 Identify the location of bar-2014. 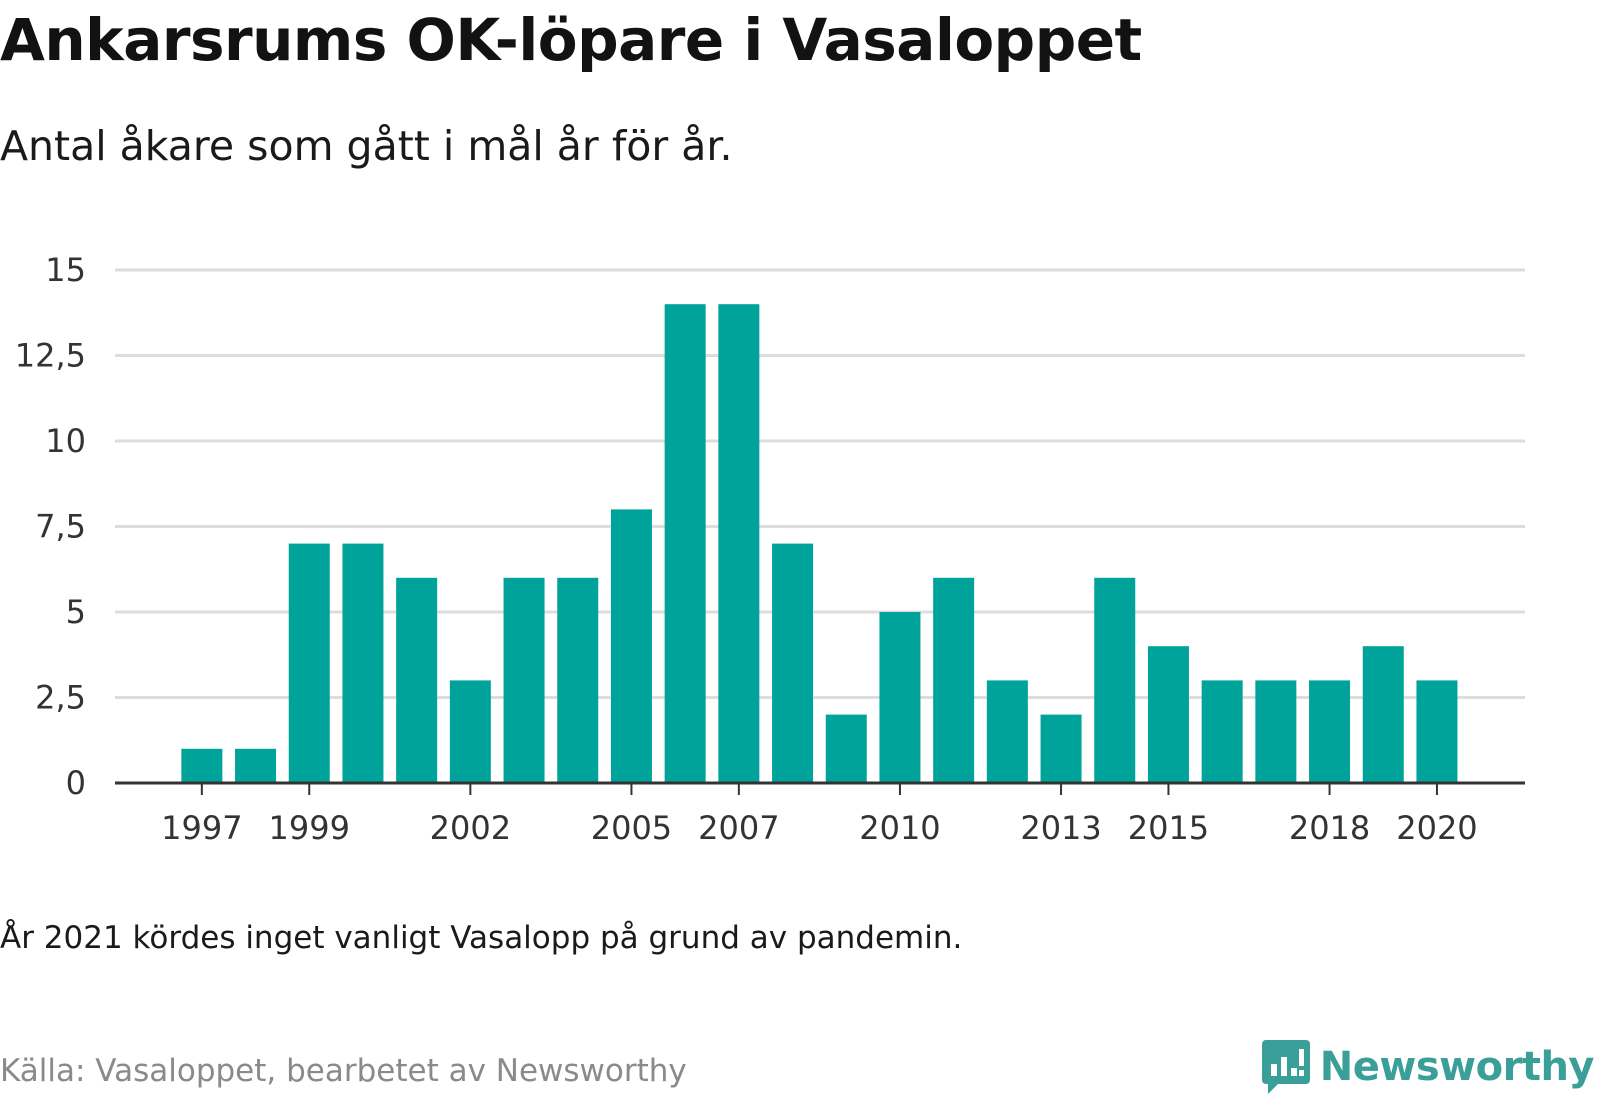
(1115, 680).